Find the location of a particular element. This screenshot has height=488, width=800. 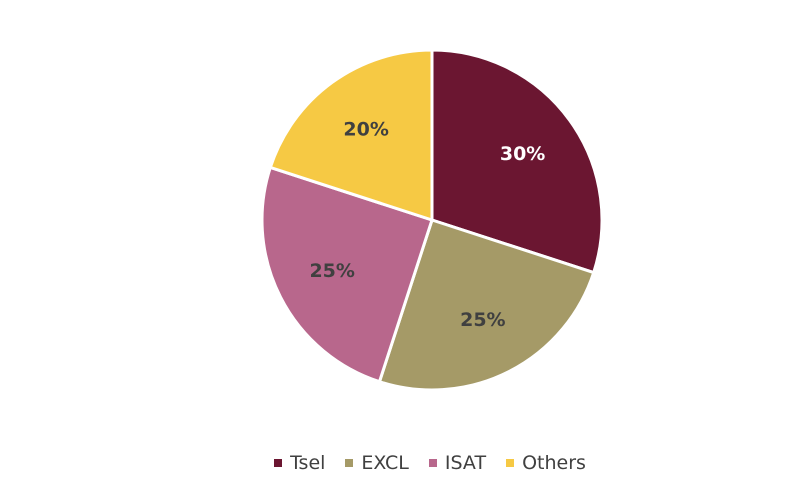

legend-label: ISAT is located at coordinates (465, 463).